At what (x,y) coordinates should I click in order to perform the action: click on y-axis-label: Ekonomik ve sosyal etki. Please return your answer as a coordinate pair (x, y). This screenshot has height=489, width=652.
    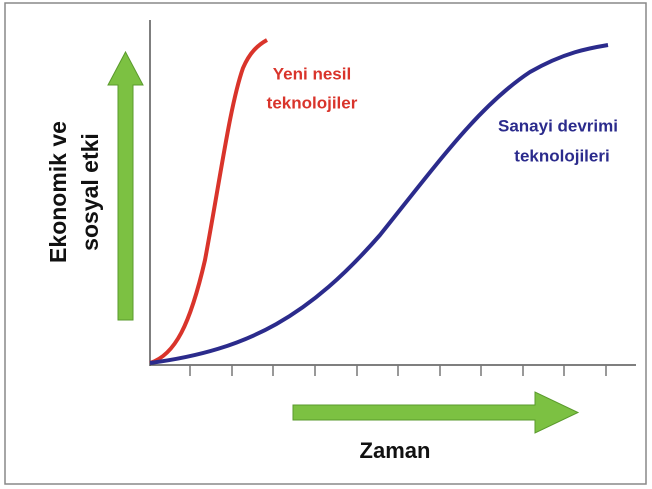
    Looking at the image, I should click on (74, 192).